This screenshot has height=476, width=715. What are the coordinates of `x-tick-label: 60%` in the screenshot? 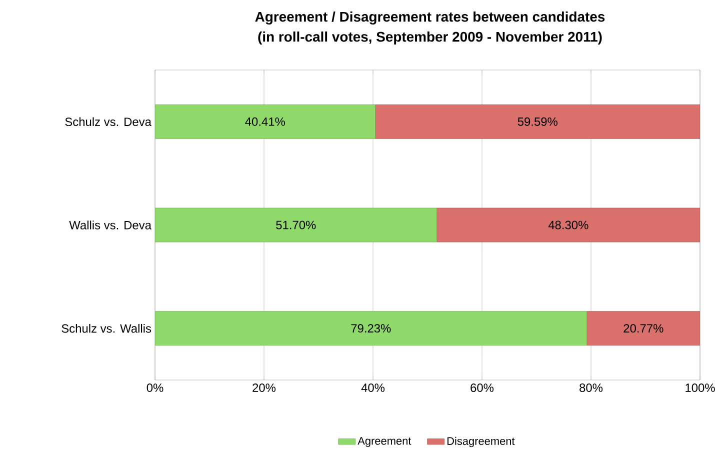 It's located at (482, 388).